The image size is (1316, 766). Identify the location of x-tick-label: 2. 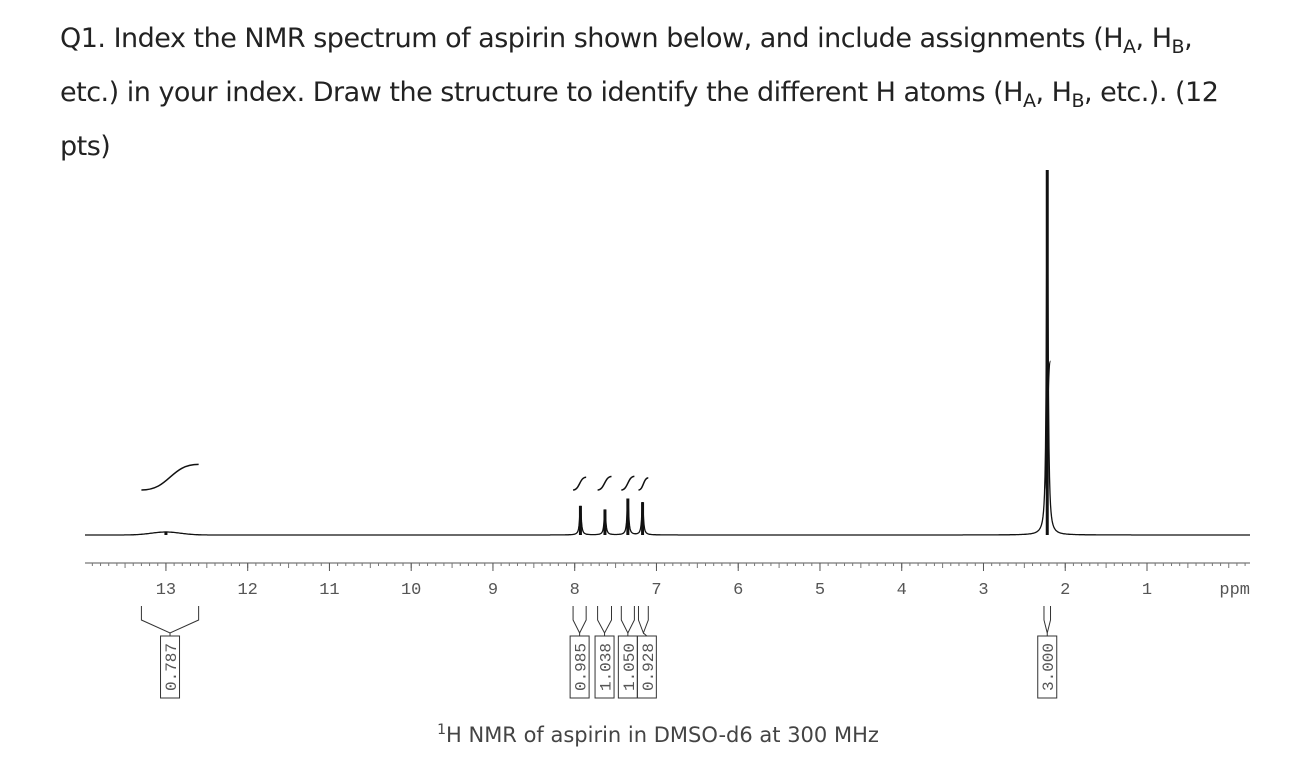
(1065, 590).